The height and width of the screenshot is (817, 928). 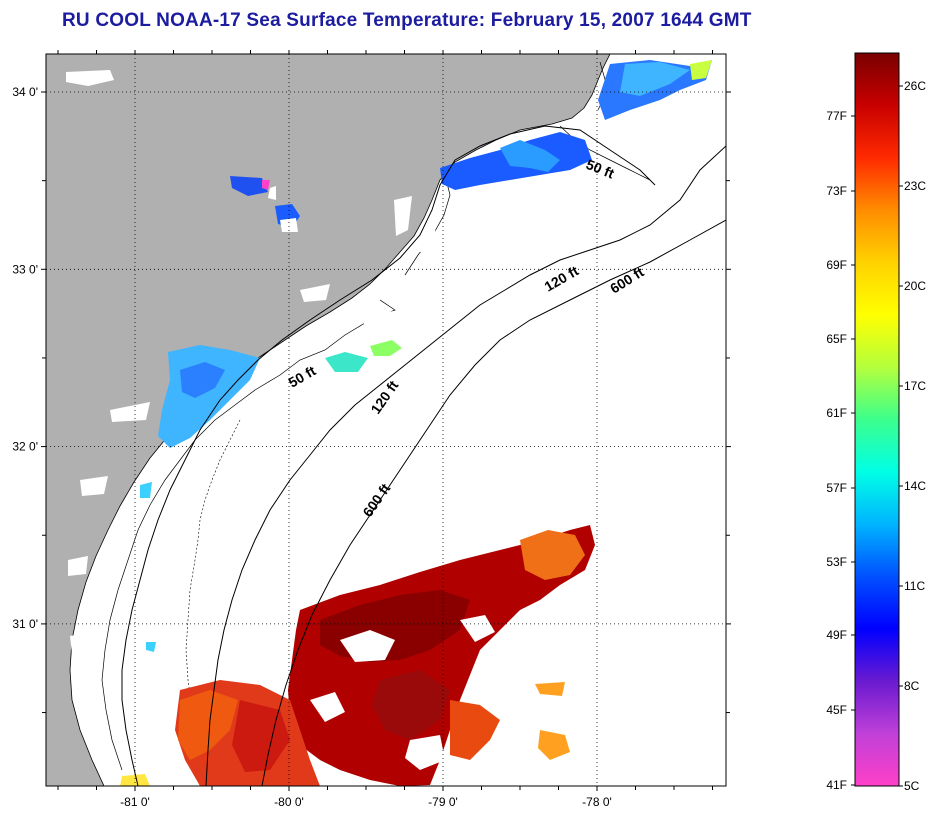 I want to click on colorbar-f-label: 41F, so click(x=836, y=785).